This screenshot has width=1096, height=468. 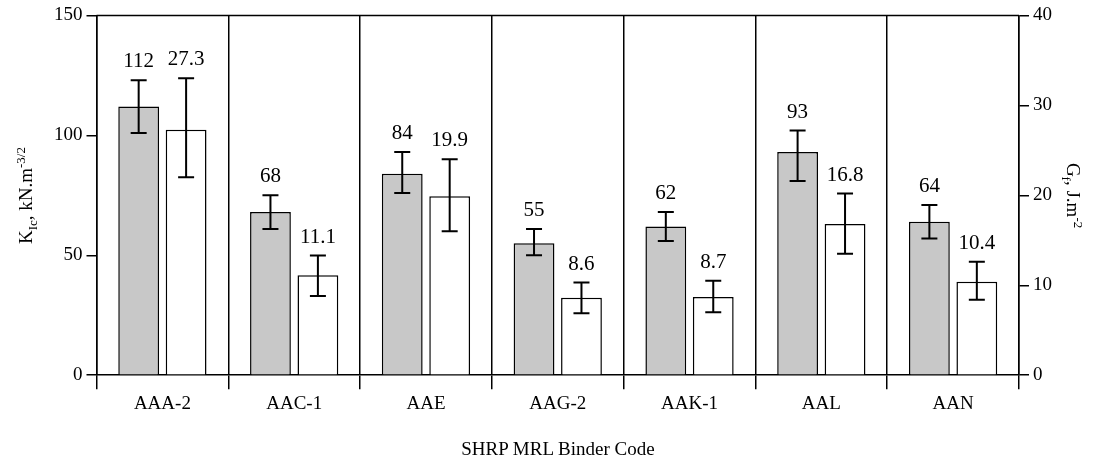 What do you see at coordinates (558, 402) in the screenshot?
I see `x-tick-label: AAG-2` at bounding box center [558, 402].